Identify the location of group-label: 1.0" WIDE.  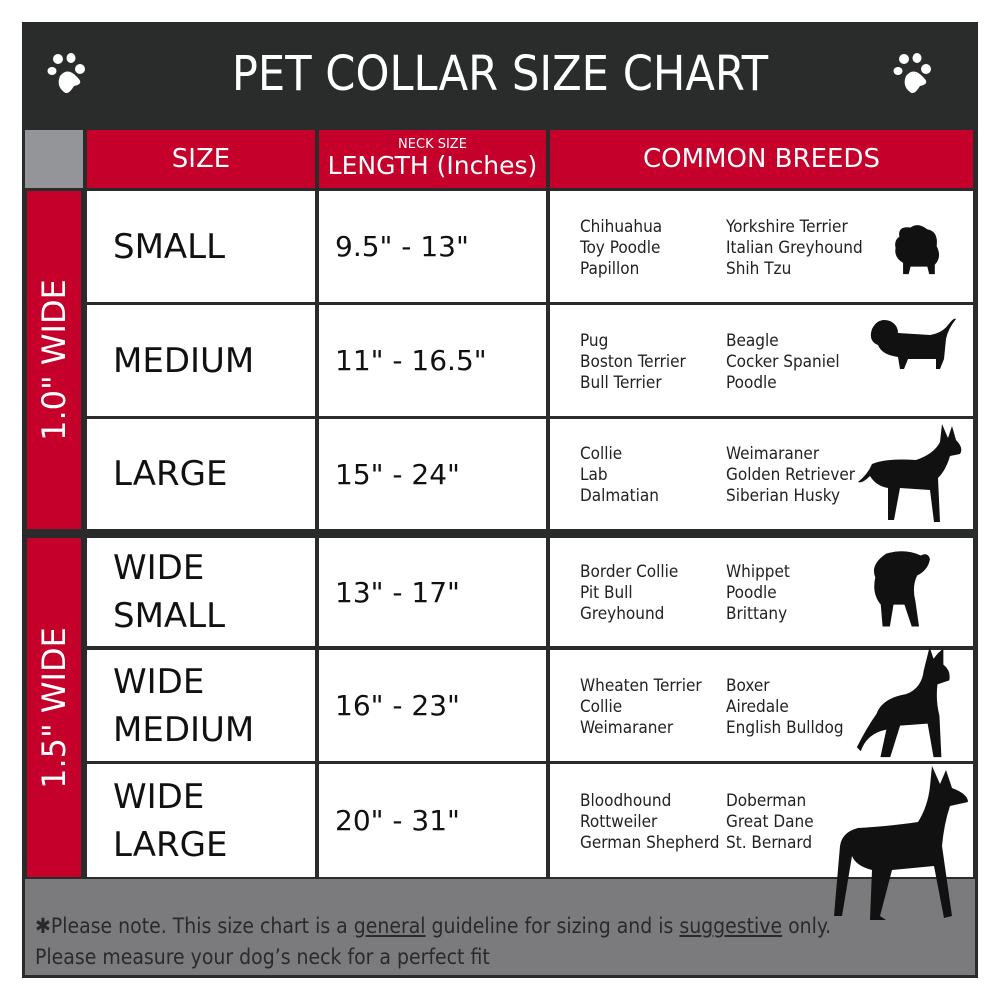
(54, 360).